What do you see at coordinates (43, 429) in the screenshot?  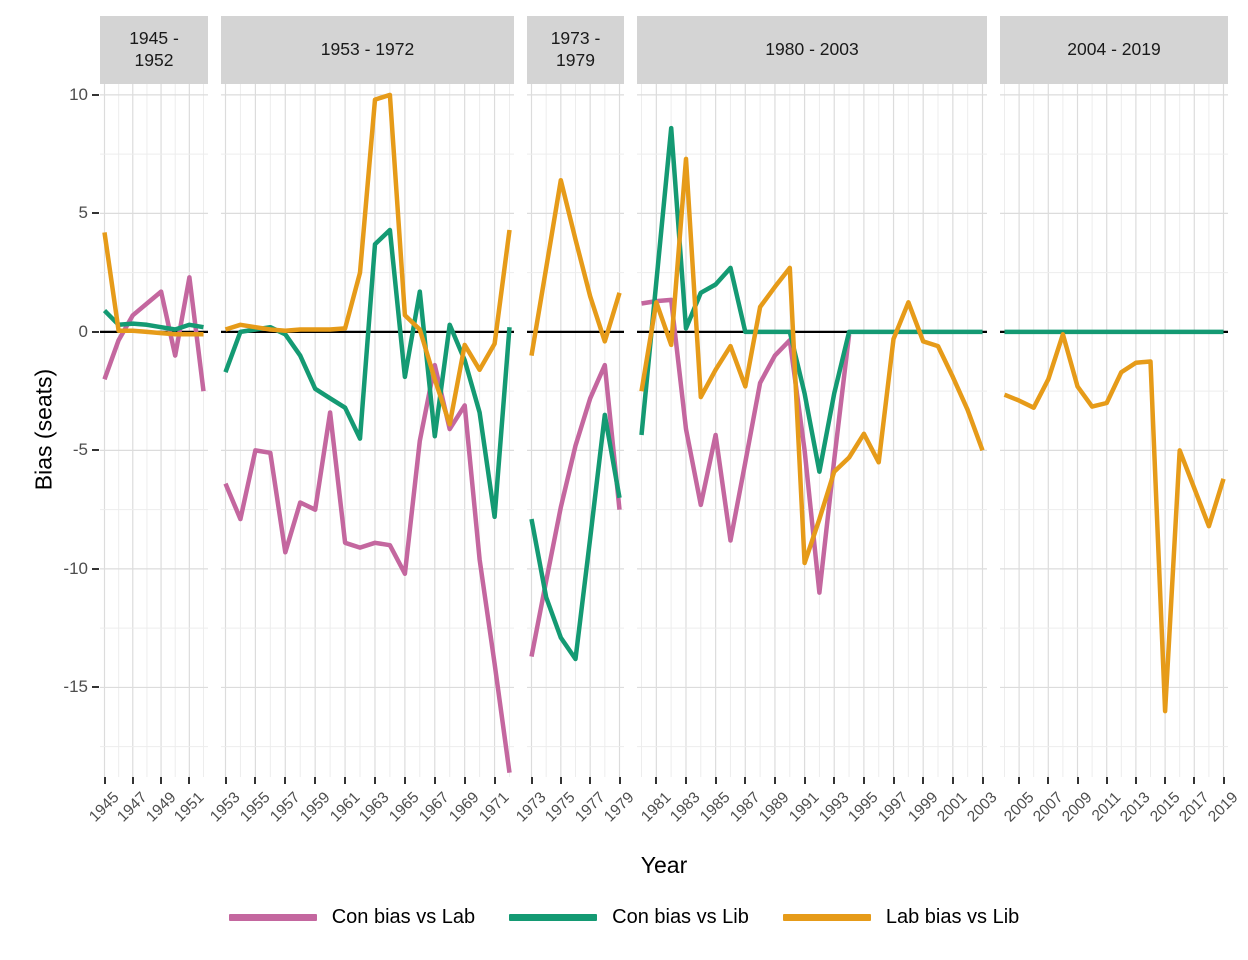 I see `y-axis-title: Bias (seats)` at bounding box center [43, 429].